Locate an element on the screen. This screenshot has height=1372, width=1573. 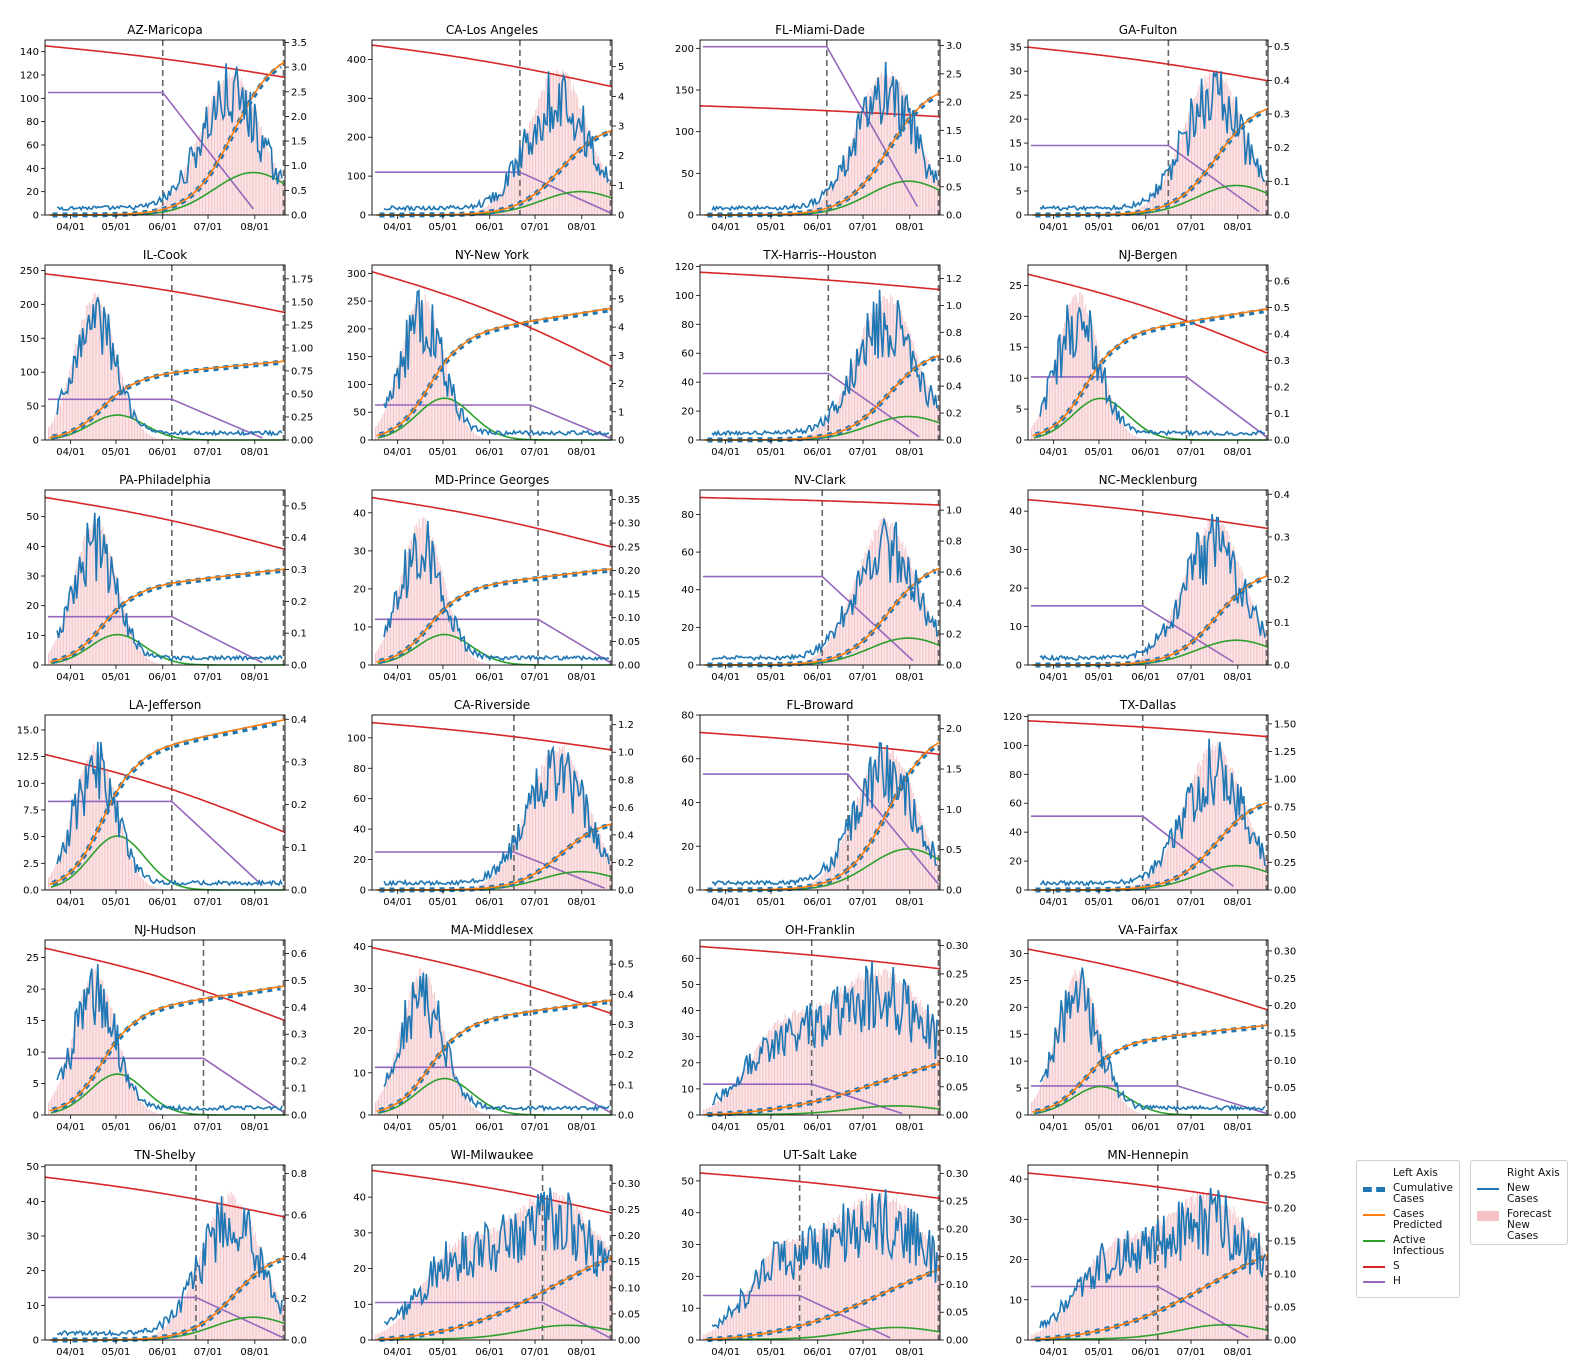
H-line is located at coordinates (1132, 851).